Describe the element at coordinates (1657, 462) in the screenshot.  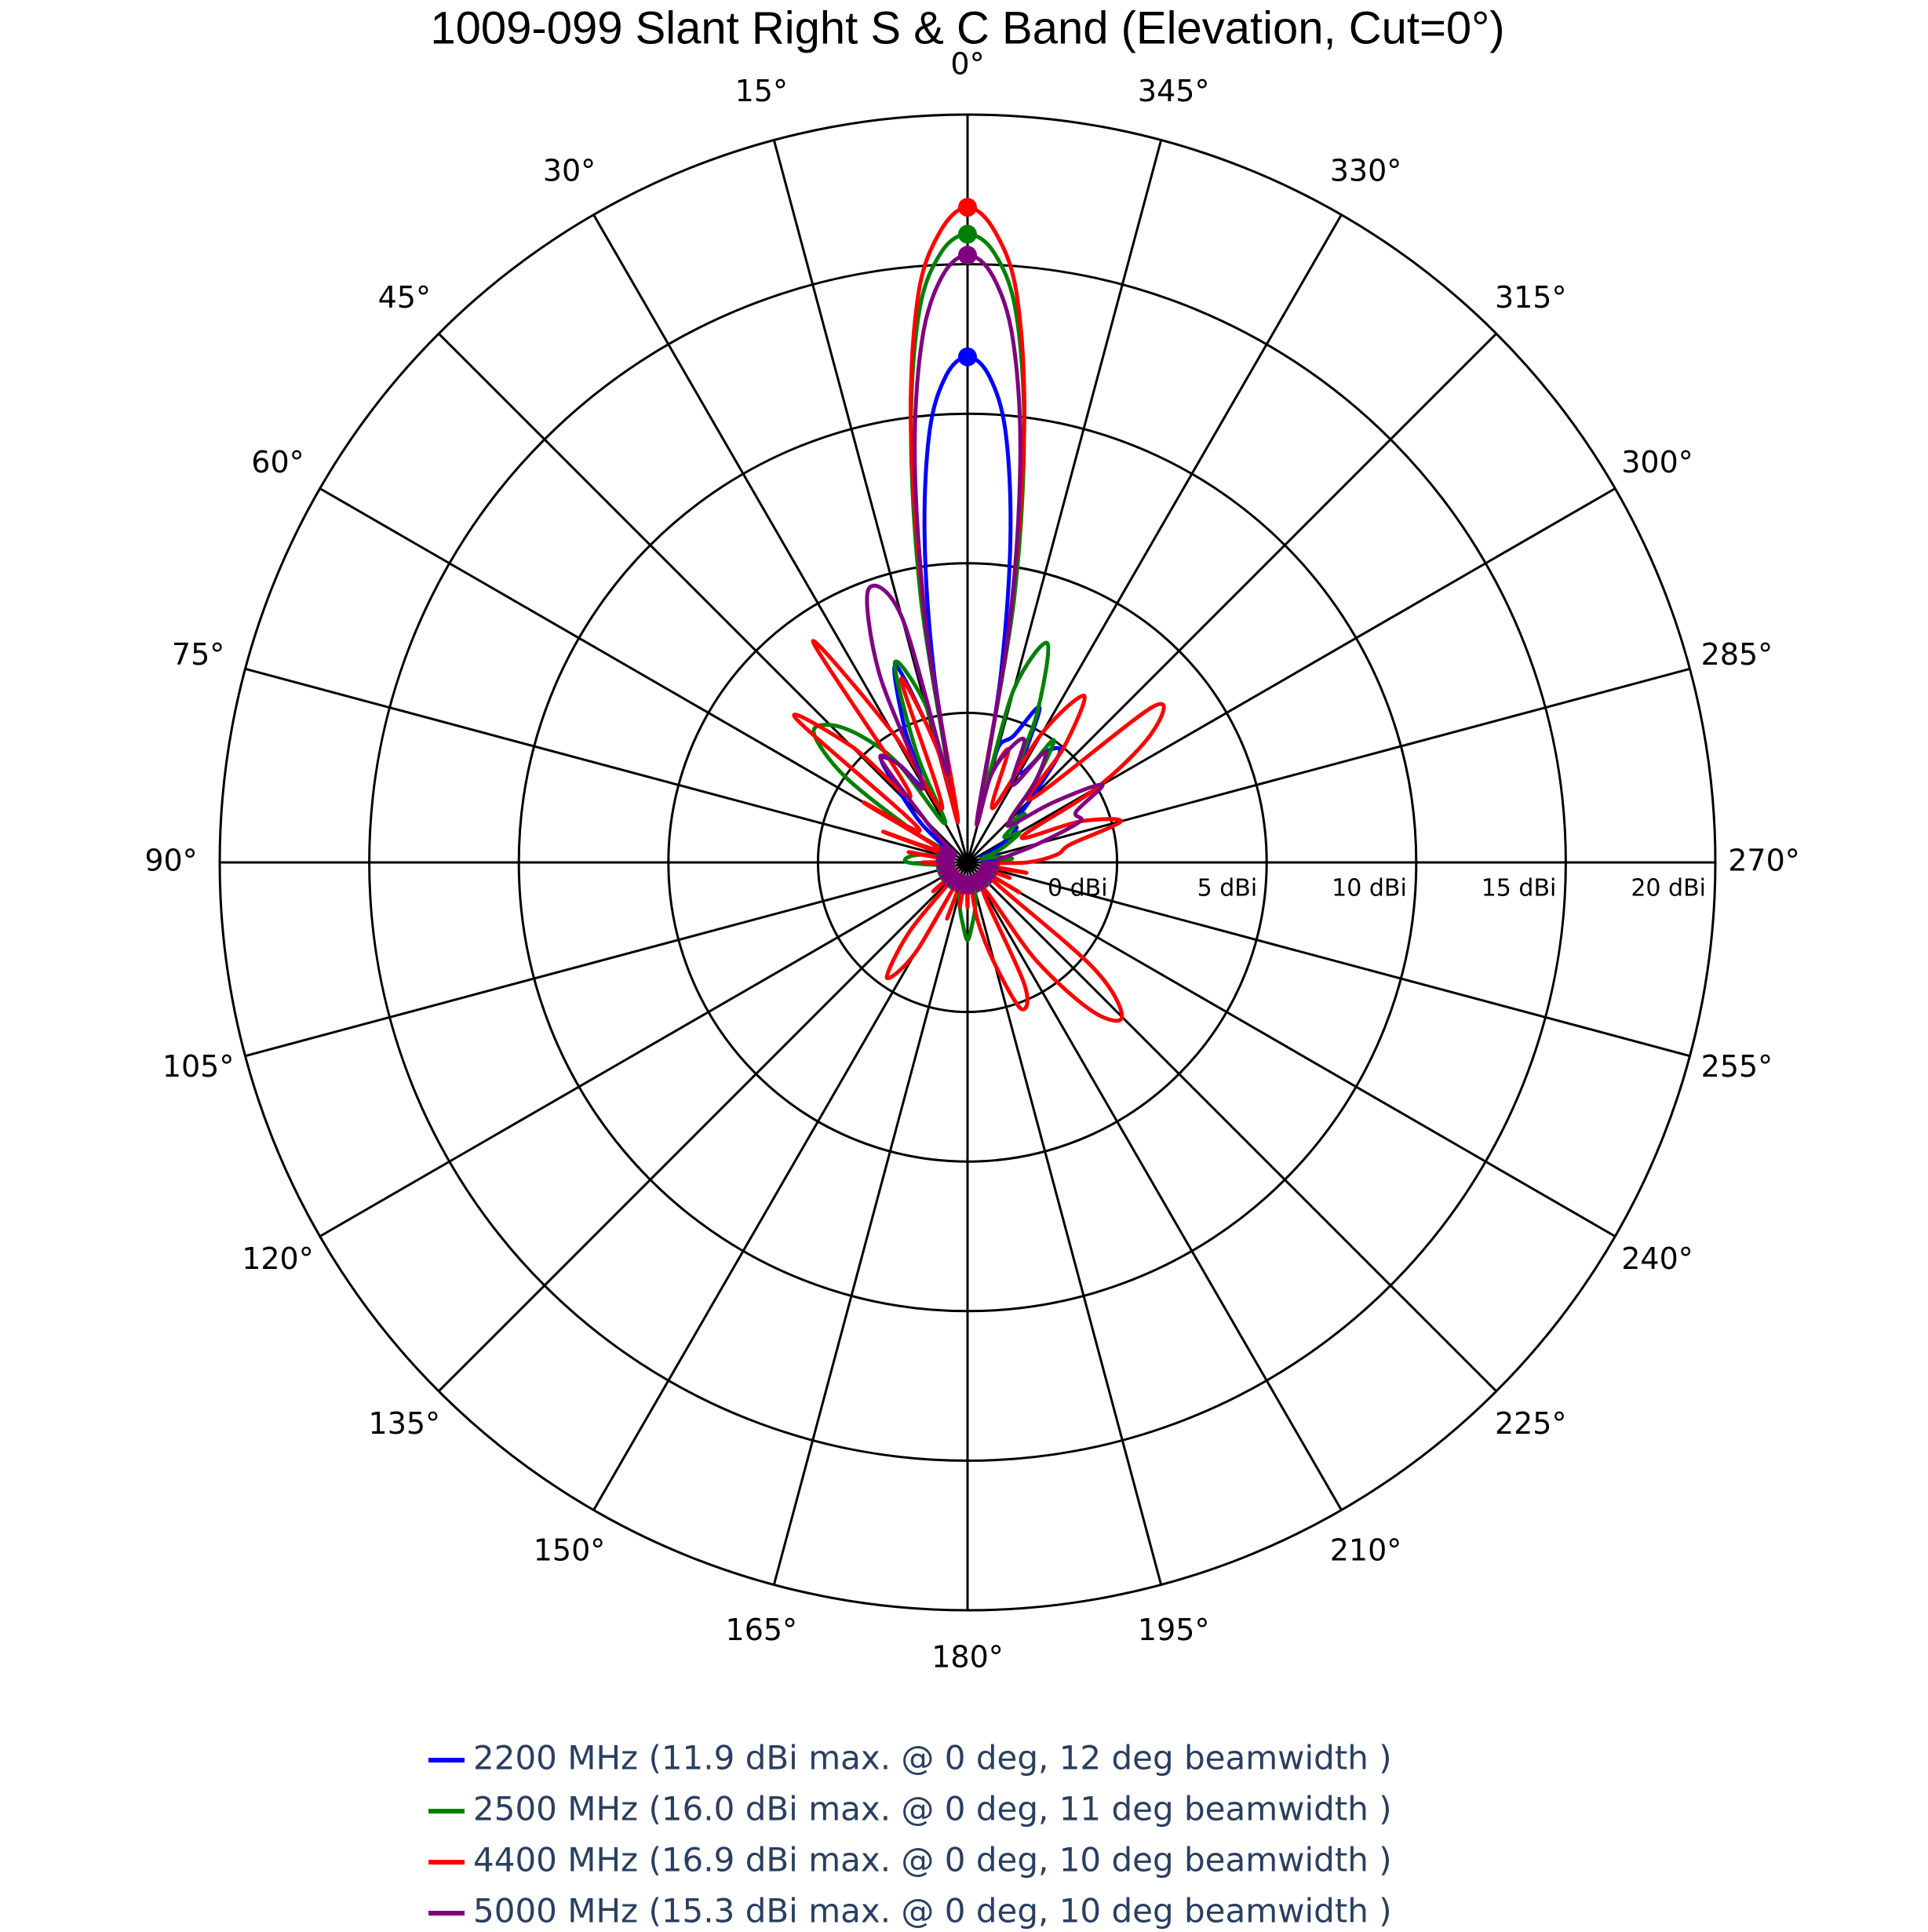
I see `theta-tick-label: 300°` at that location.